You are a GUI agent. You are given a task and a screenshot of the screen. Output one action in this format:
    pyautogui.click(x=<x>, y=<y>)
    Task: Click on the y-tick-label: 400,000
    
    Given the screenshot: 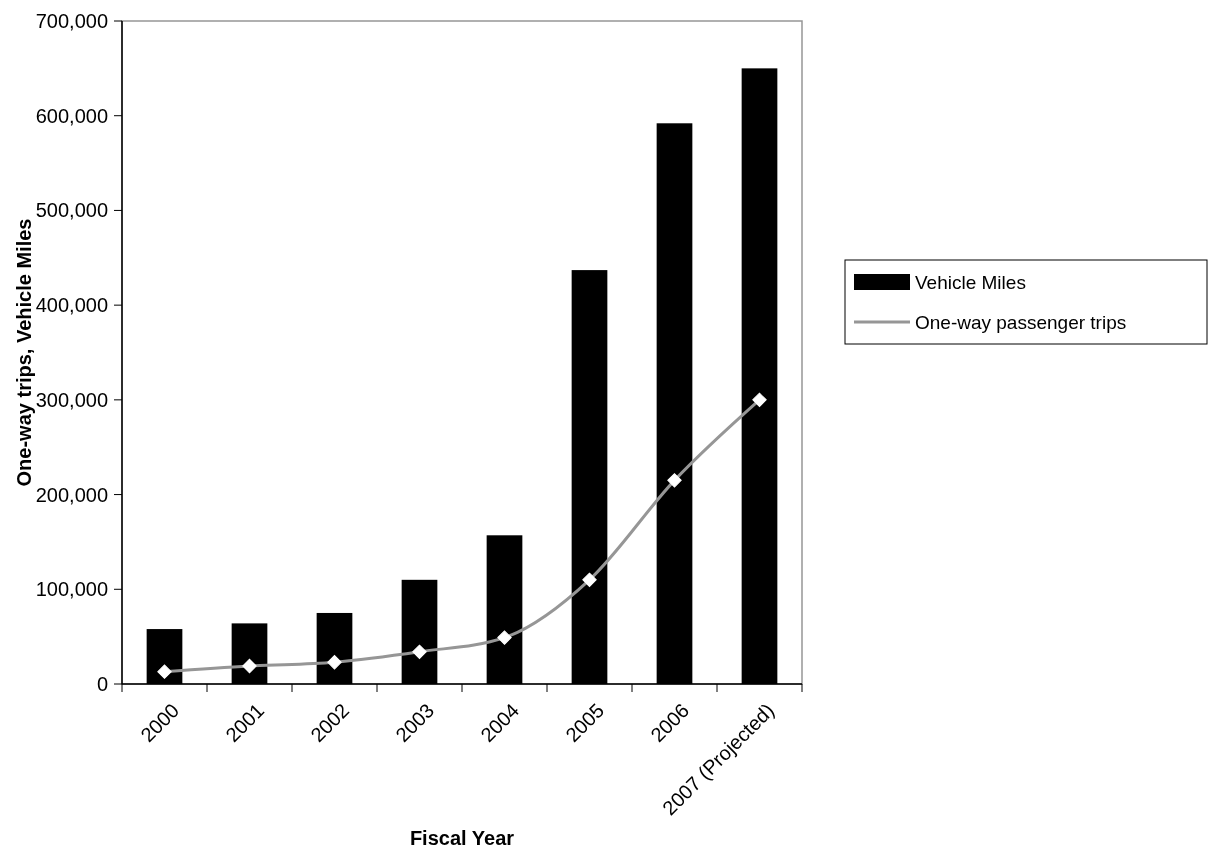 What is the action you would take?
    pyautogui.click(x=71, y=305)
    